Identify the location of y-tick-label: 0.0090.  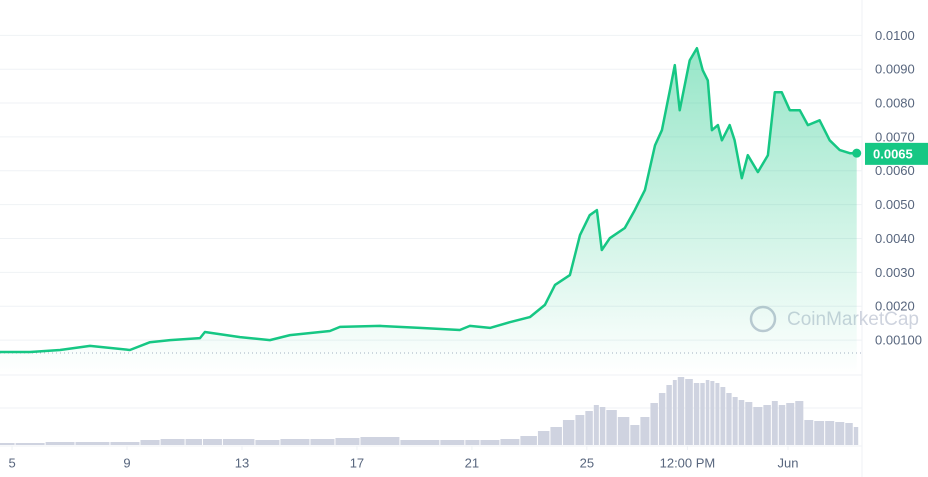
(895, 69).